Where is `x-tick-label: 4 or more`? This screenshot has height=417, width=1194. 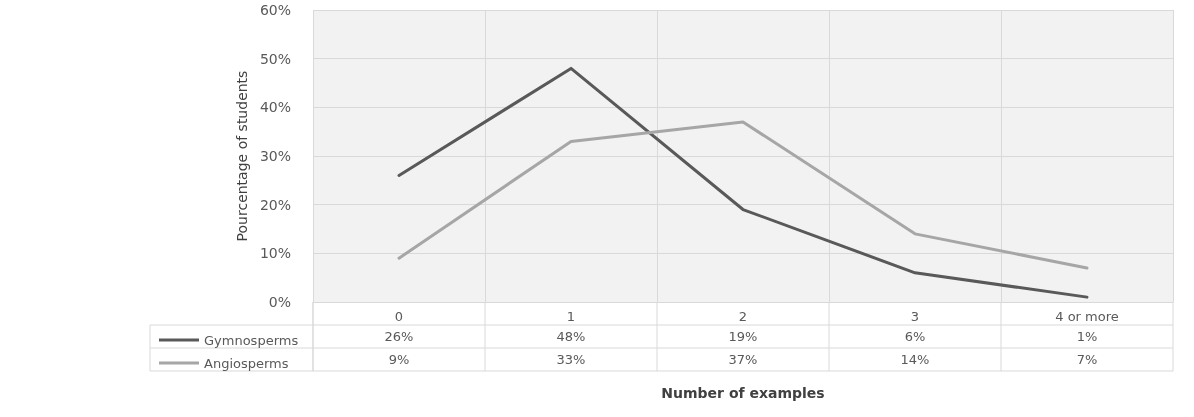
x-tick-label: 4 or more is located at coordinates (1087, 316).